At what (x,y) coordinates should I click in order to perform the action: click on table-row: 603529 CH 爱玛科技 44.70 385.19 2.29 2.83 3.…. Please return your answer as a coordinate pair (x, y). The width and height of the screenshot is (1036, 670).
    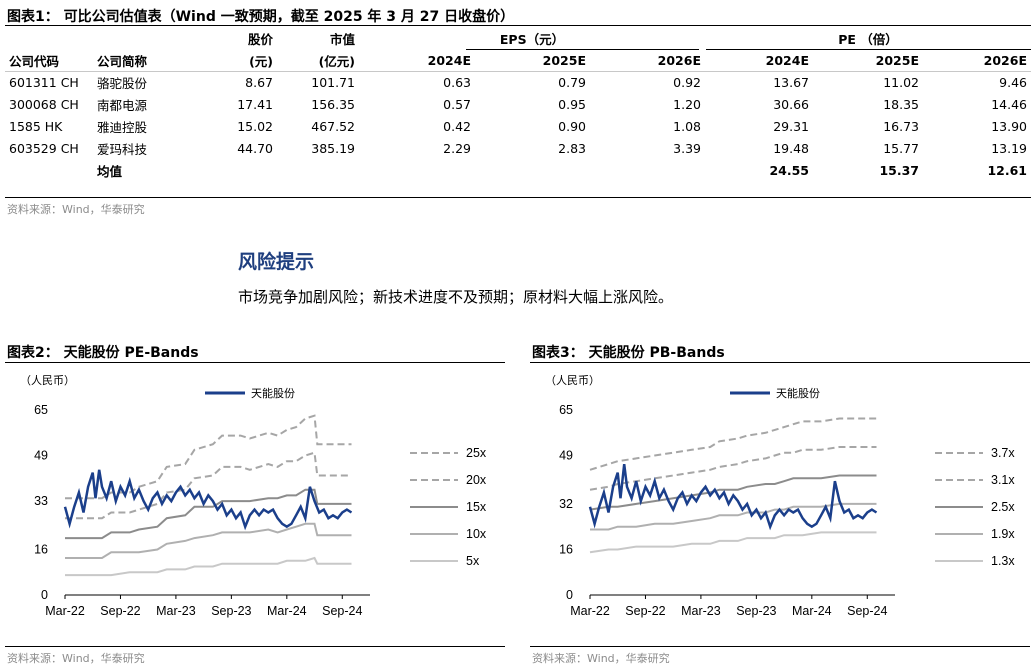
    Looking at the image, I should click on (518, 148).